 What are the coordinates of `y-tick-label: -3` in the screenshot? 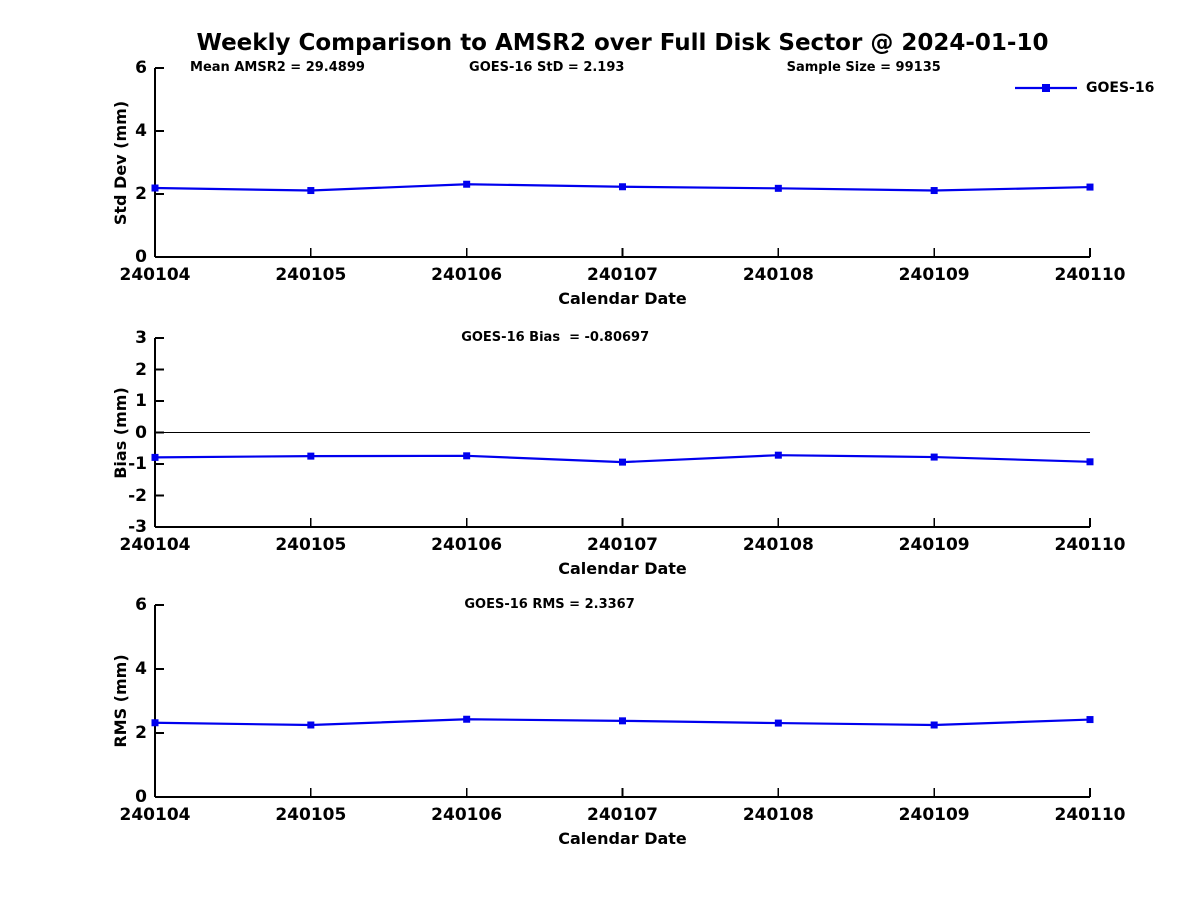 It's located at (137, 527).